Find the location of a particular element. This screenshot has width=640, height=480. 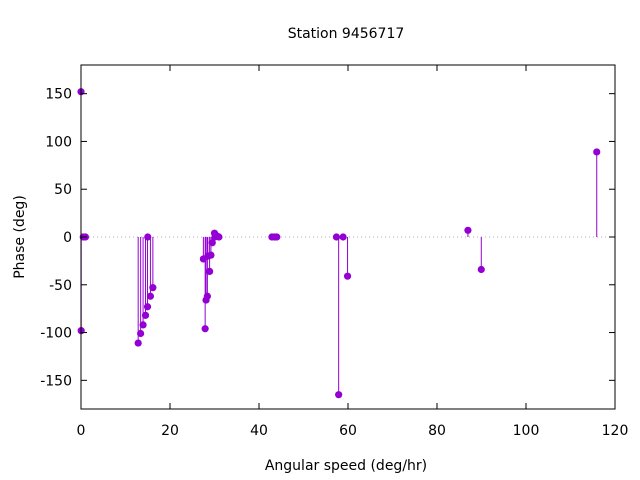

x-tick-label: 100 is located at coordinates (526, 431).